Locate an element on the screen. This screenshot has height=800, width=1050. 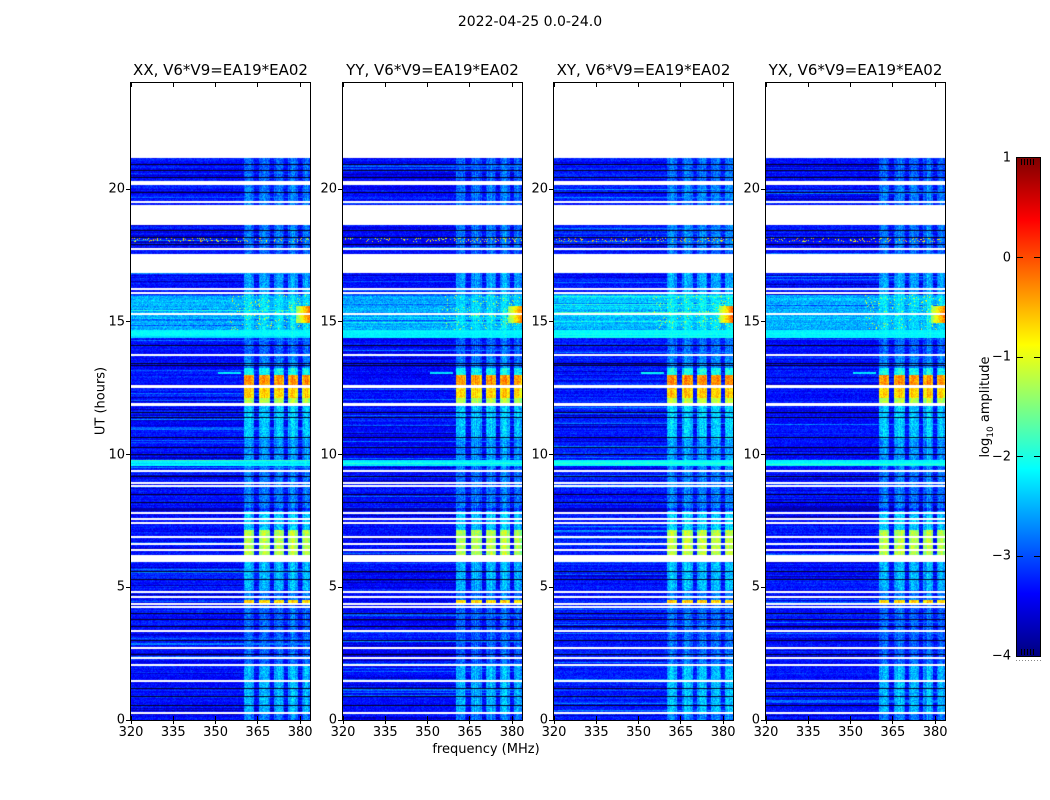
colorbar-tick-label: −1 is located at coordinates (1001, 357).